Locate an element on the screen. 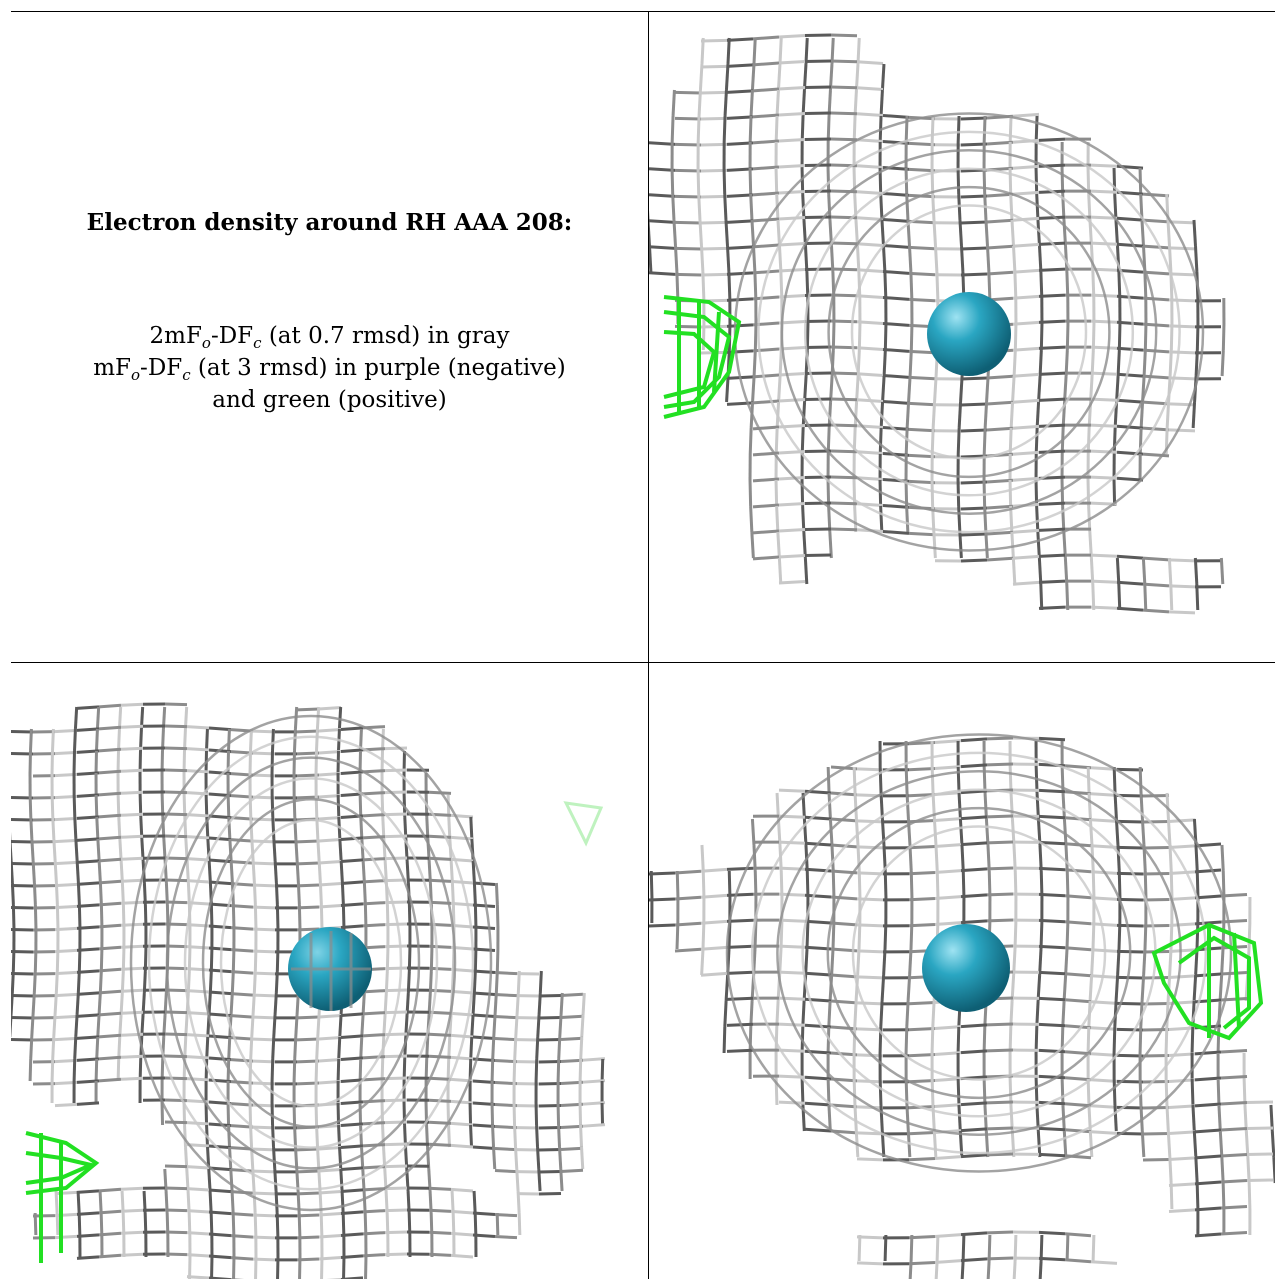  caption-line-2mfo-dfc: 2mFo-DFc (at 0.7 rmsd) in gray is located at coordinates (329, 337).